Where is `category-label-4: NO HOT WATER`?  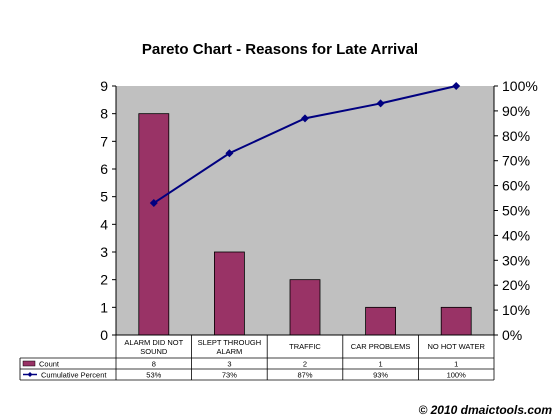 category-label-4: NO HOT WATER is located at coordinates (457, 346).